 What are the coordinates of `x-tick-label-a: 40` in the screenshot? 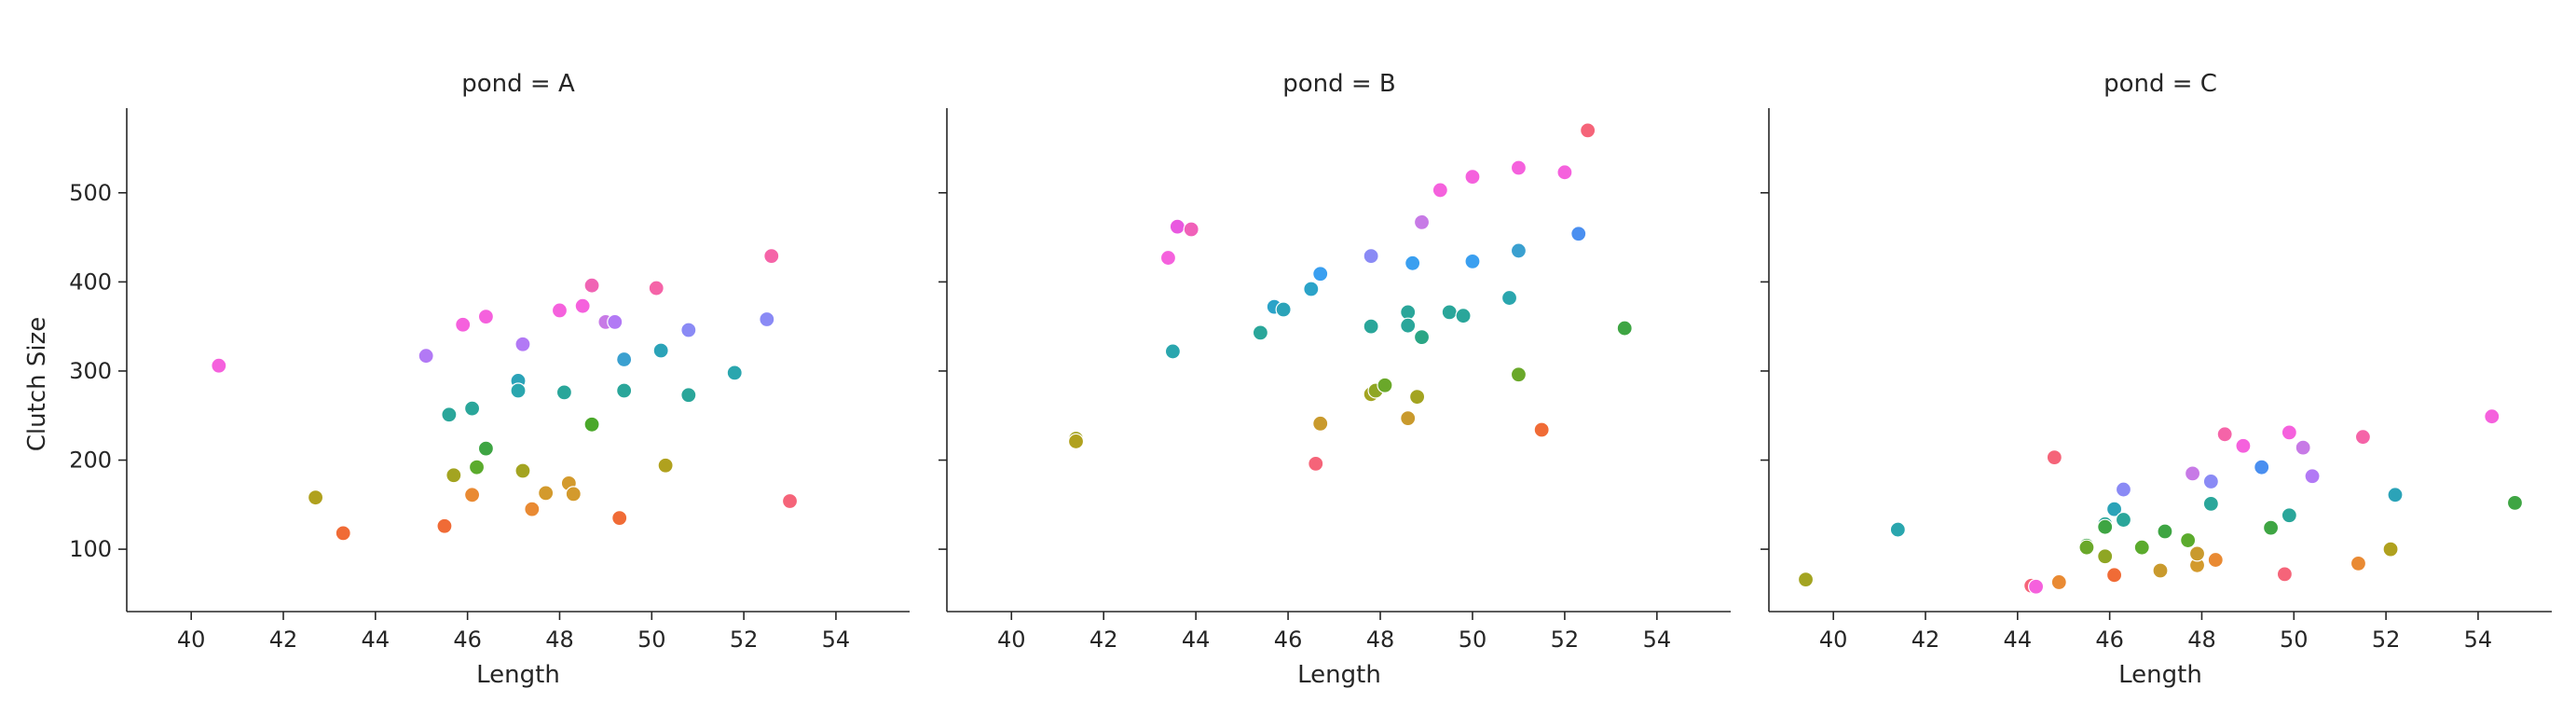 It's located at (191, 639).